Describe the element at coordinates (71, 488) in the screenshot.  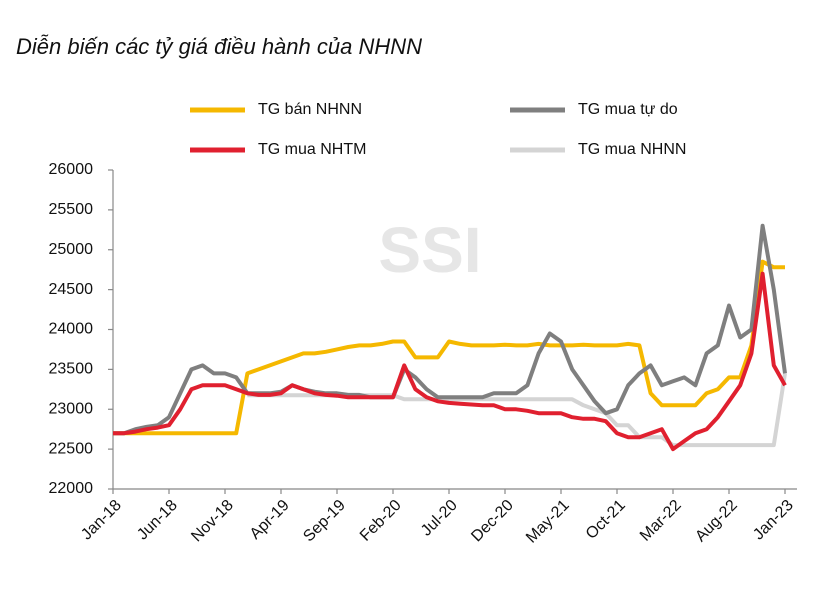
I see `y-tick-label: 22000` at that location.